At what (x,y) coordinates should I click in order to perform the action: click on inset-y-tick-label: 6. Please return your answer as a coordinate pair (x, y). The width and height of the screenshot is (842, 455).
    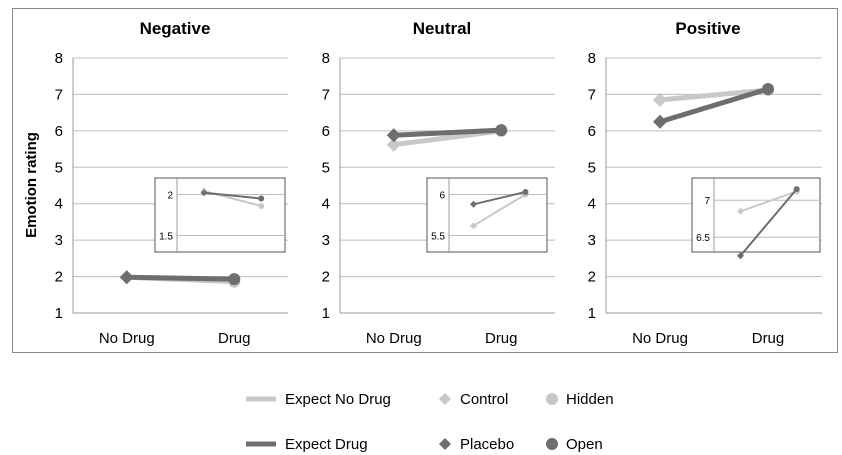
    Looking at the image, I should click on (442, 195).